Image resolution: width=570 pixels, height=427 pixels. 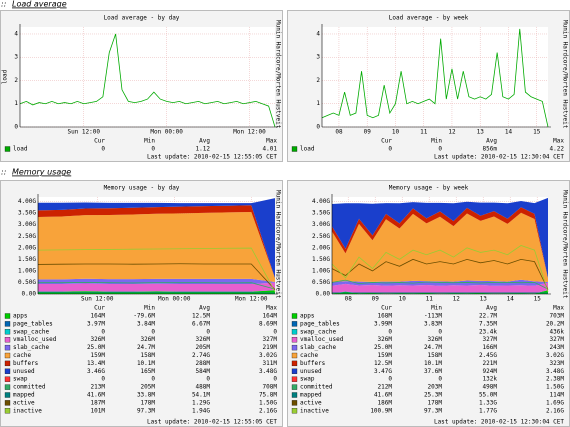 I want to click on legend-stat: 55.0M, so click(x=488, y=395).